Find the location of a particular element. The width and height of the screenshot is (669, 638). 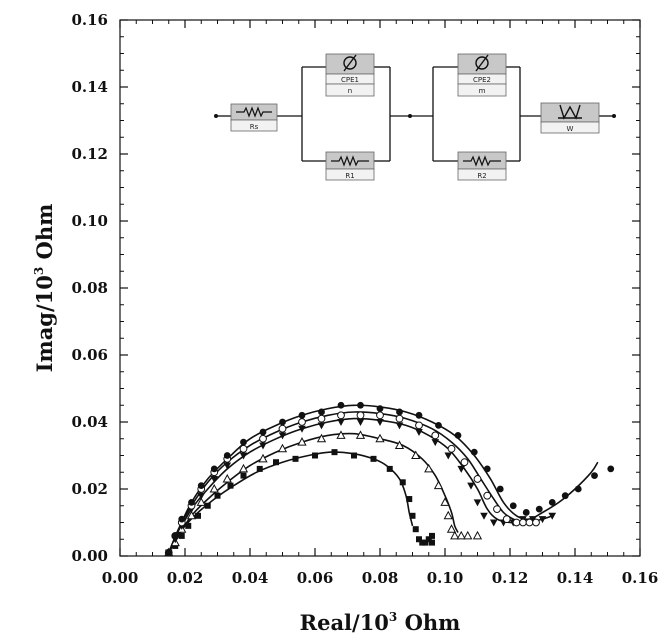

resistor-r2: R2 is located at coordinates (482, 166).